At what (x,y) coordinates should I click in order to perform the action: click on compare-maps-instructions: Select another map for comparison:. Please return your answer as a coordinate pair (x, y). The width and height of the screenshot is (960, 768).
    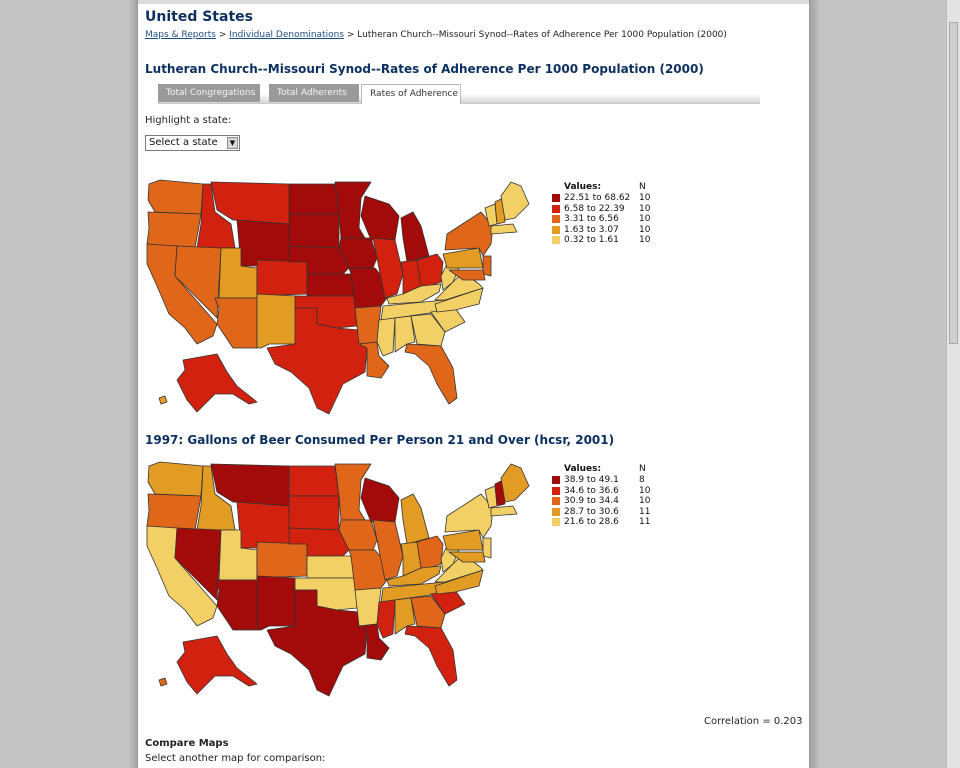
    Looking at the image, I should click on (235, 758).